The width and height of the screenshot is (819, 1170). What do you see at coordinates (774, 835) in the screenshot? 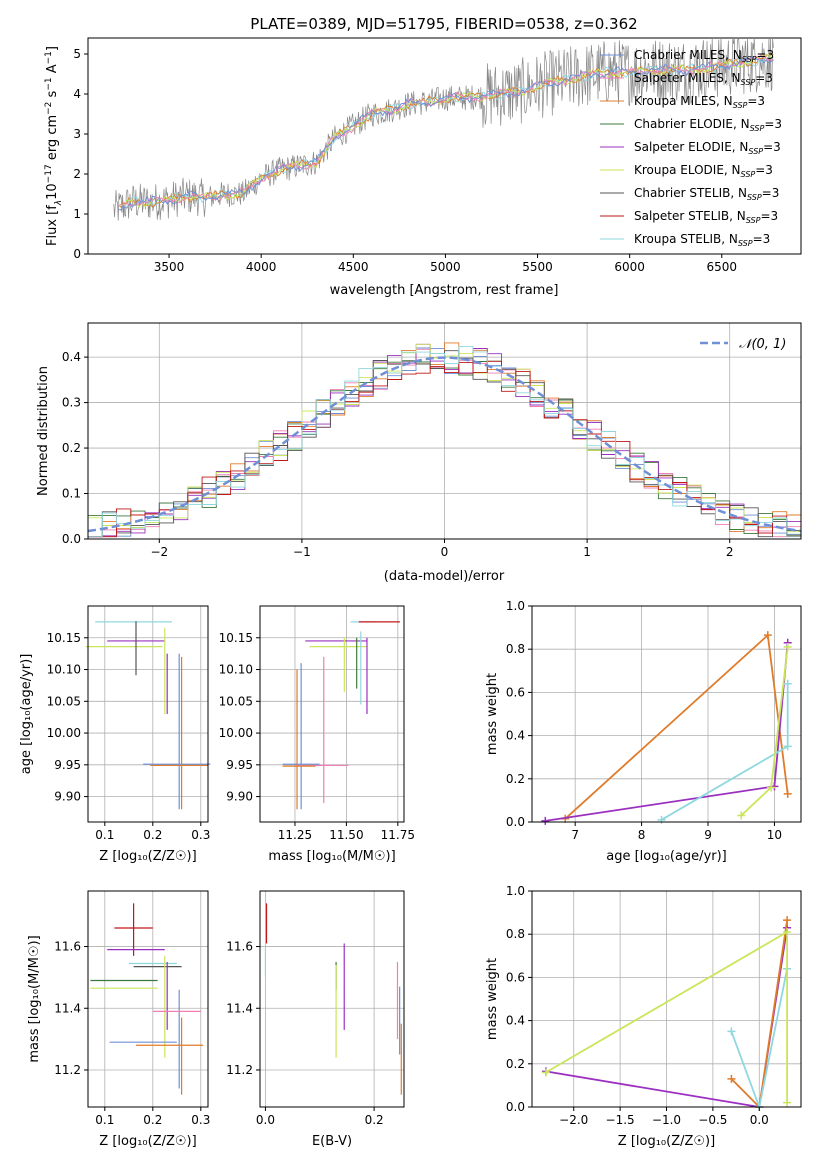
I see `xtick-label: 10` at bounding box center [774, 835].